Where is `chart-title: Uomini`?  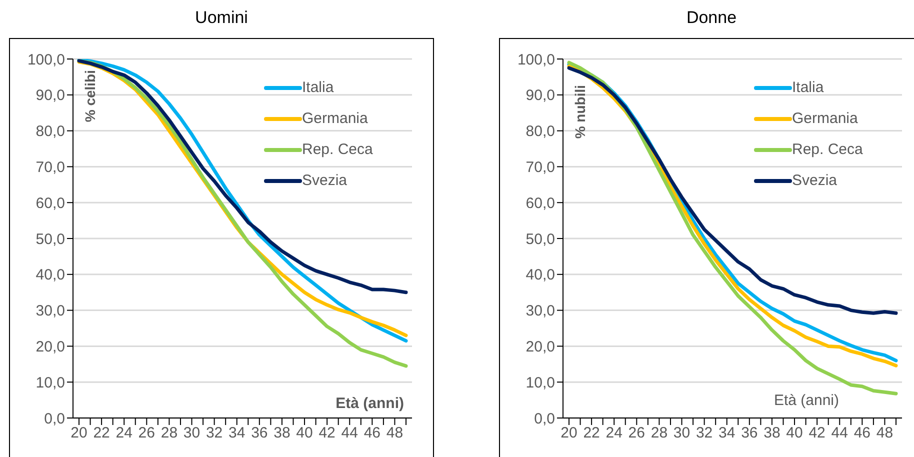 chart-title: Uomini is located at coordinates (221, 18).